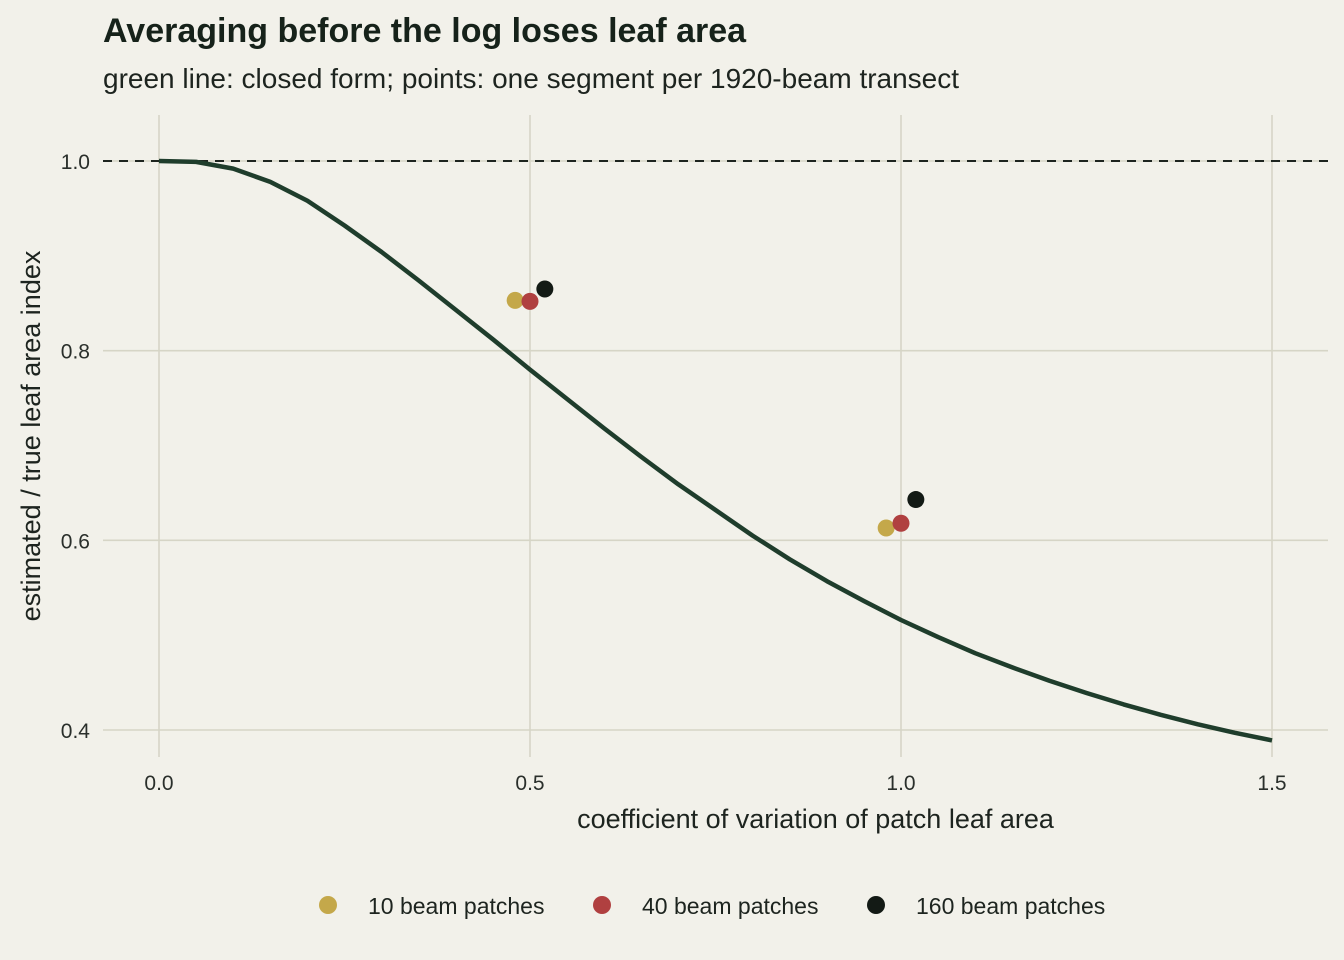  I want to click on x-tick-label: 1.5, so click(1271, 783).